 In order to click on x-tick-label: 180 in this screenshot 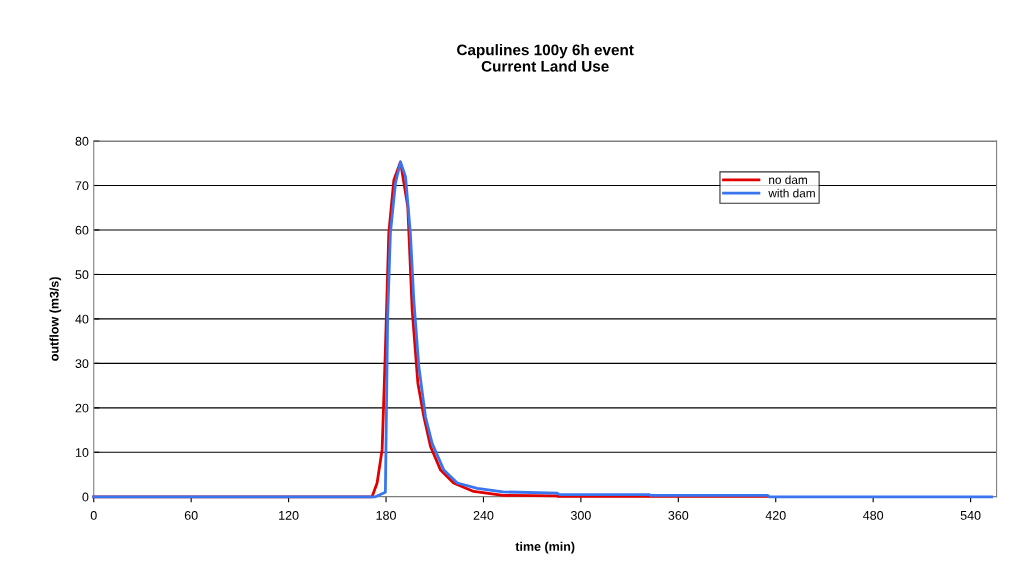, I will do `click(386, 515)`.